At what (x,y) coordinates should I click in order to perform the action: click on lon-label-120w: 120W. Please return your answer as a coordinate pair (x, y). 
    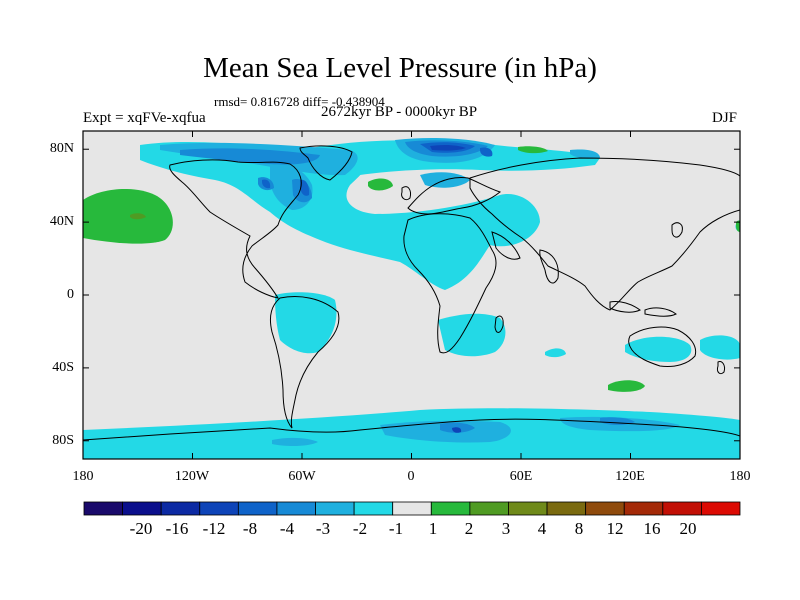
    Looking at the image, I should click on (192, 476).